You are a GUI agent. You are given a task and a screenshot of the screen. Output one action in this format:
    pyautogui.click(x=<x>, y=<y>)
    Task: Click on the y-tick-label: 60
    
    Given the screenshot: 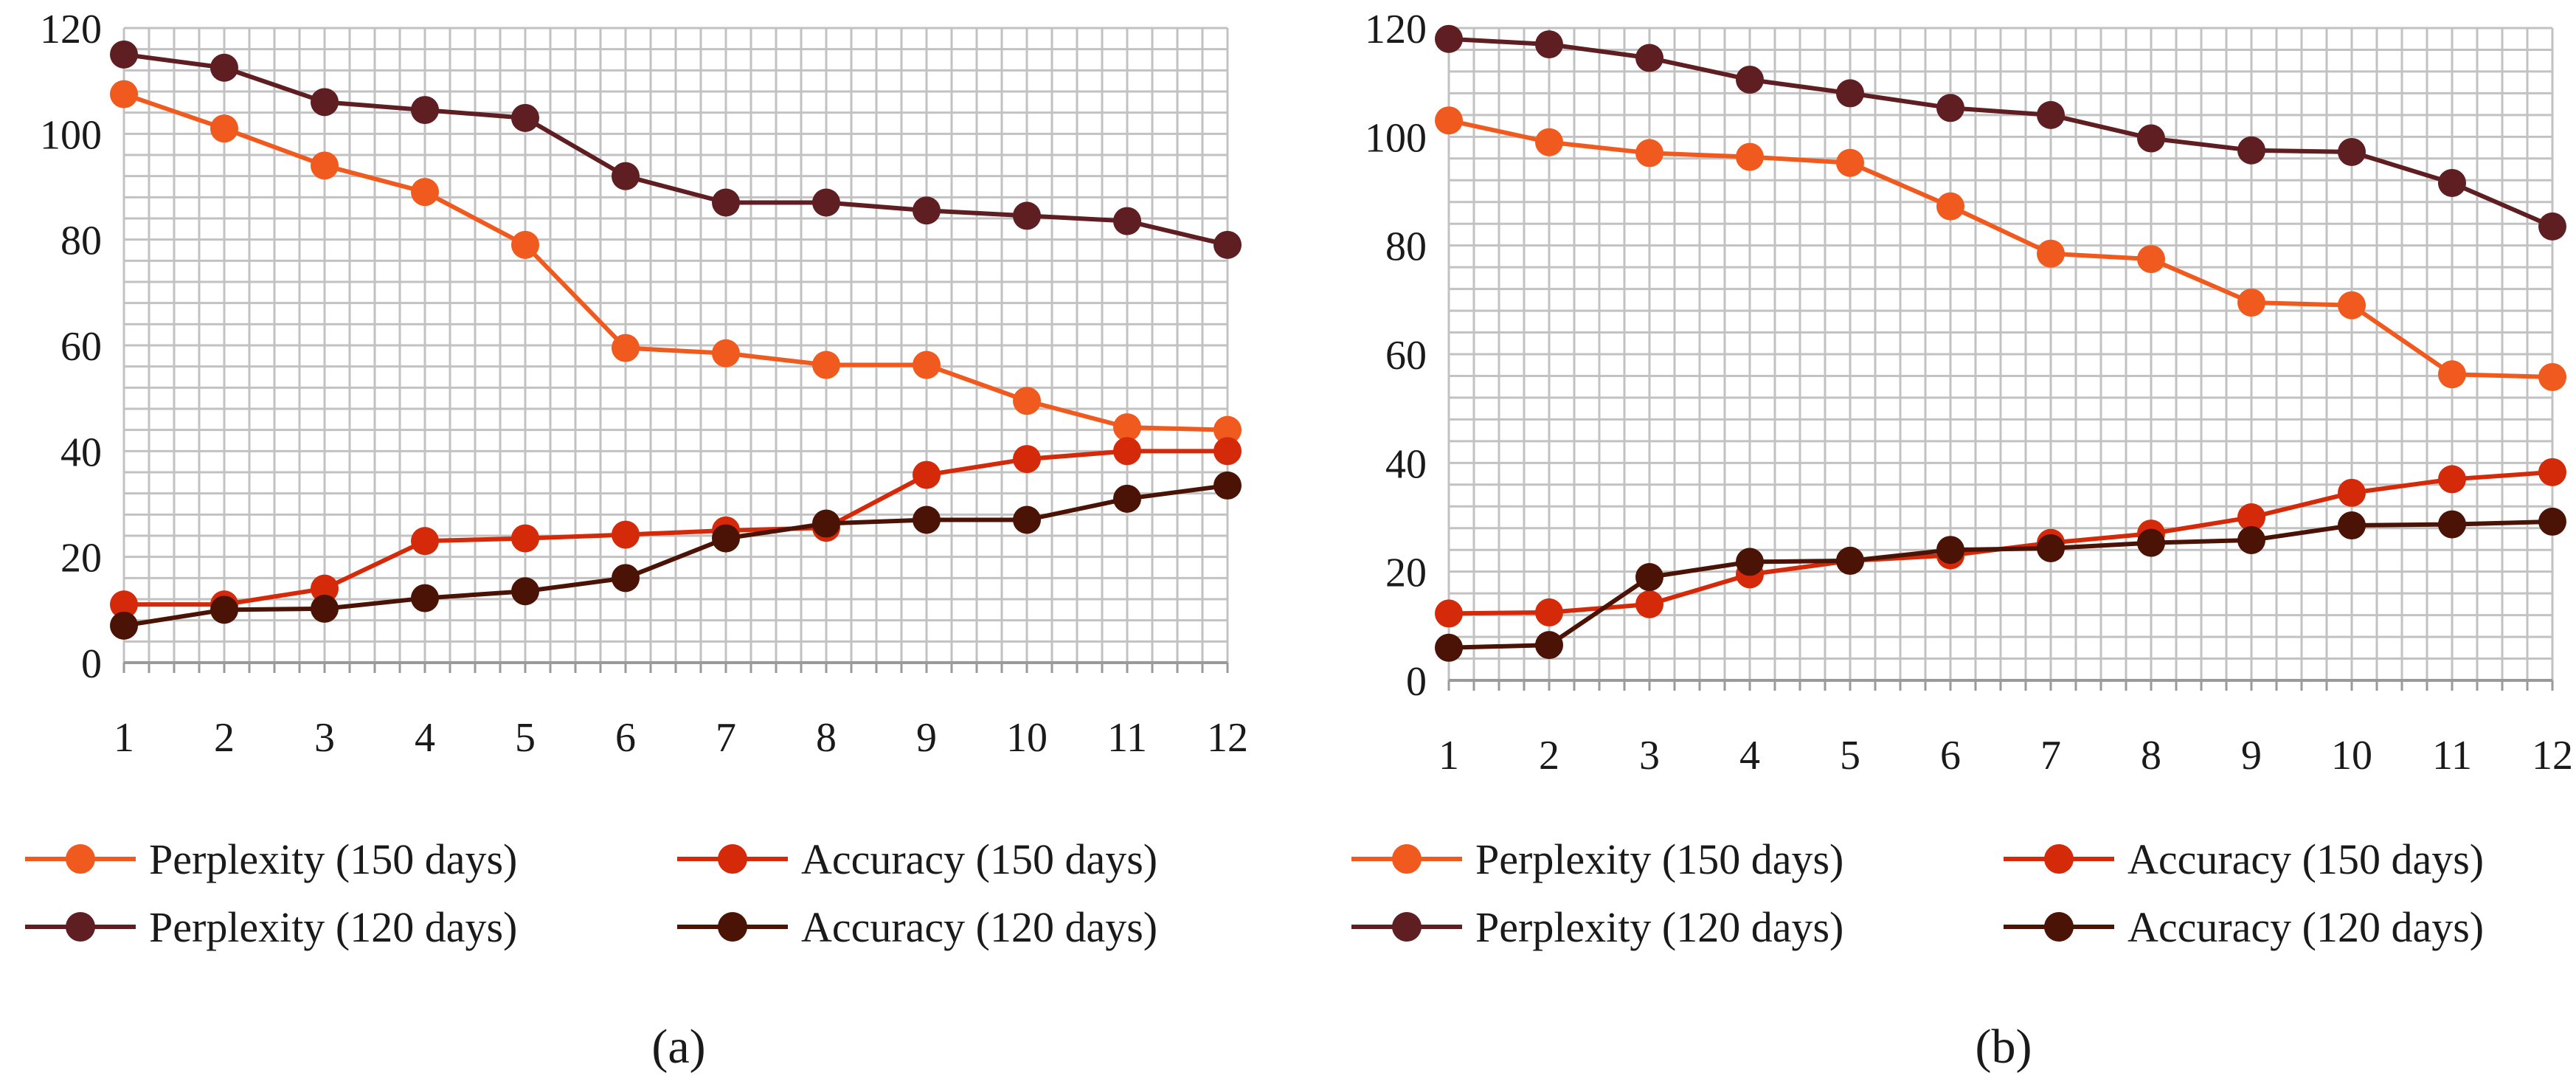 What is the action you would take?
    pyautogui.click(x=1406, y=356)
    